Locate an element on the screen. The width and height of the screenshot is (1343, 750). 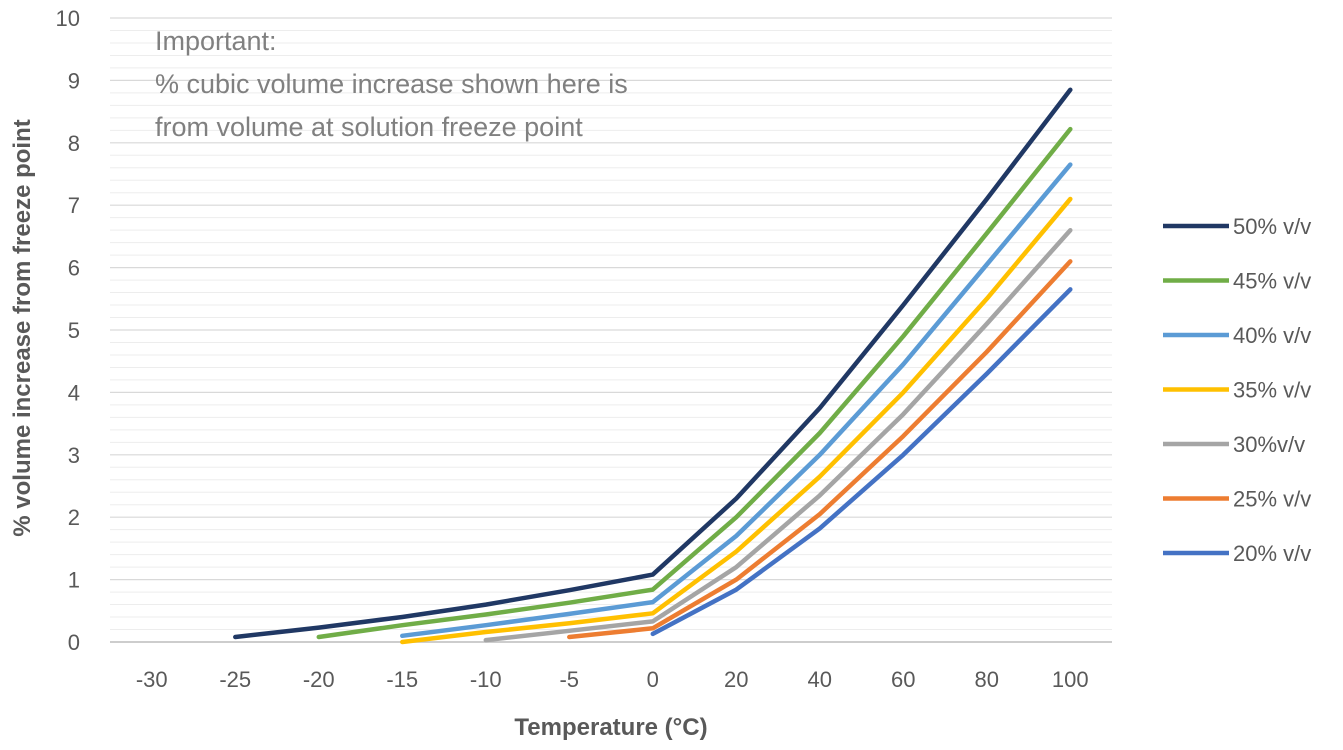
legend-label: 30%v/v is located at coordinates (1269, 444).